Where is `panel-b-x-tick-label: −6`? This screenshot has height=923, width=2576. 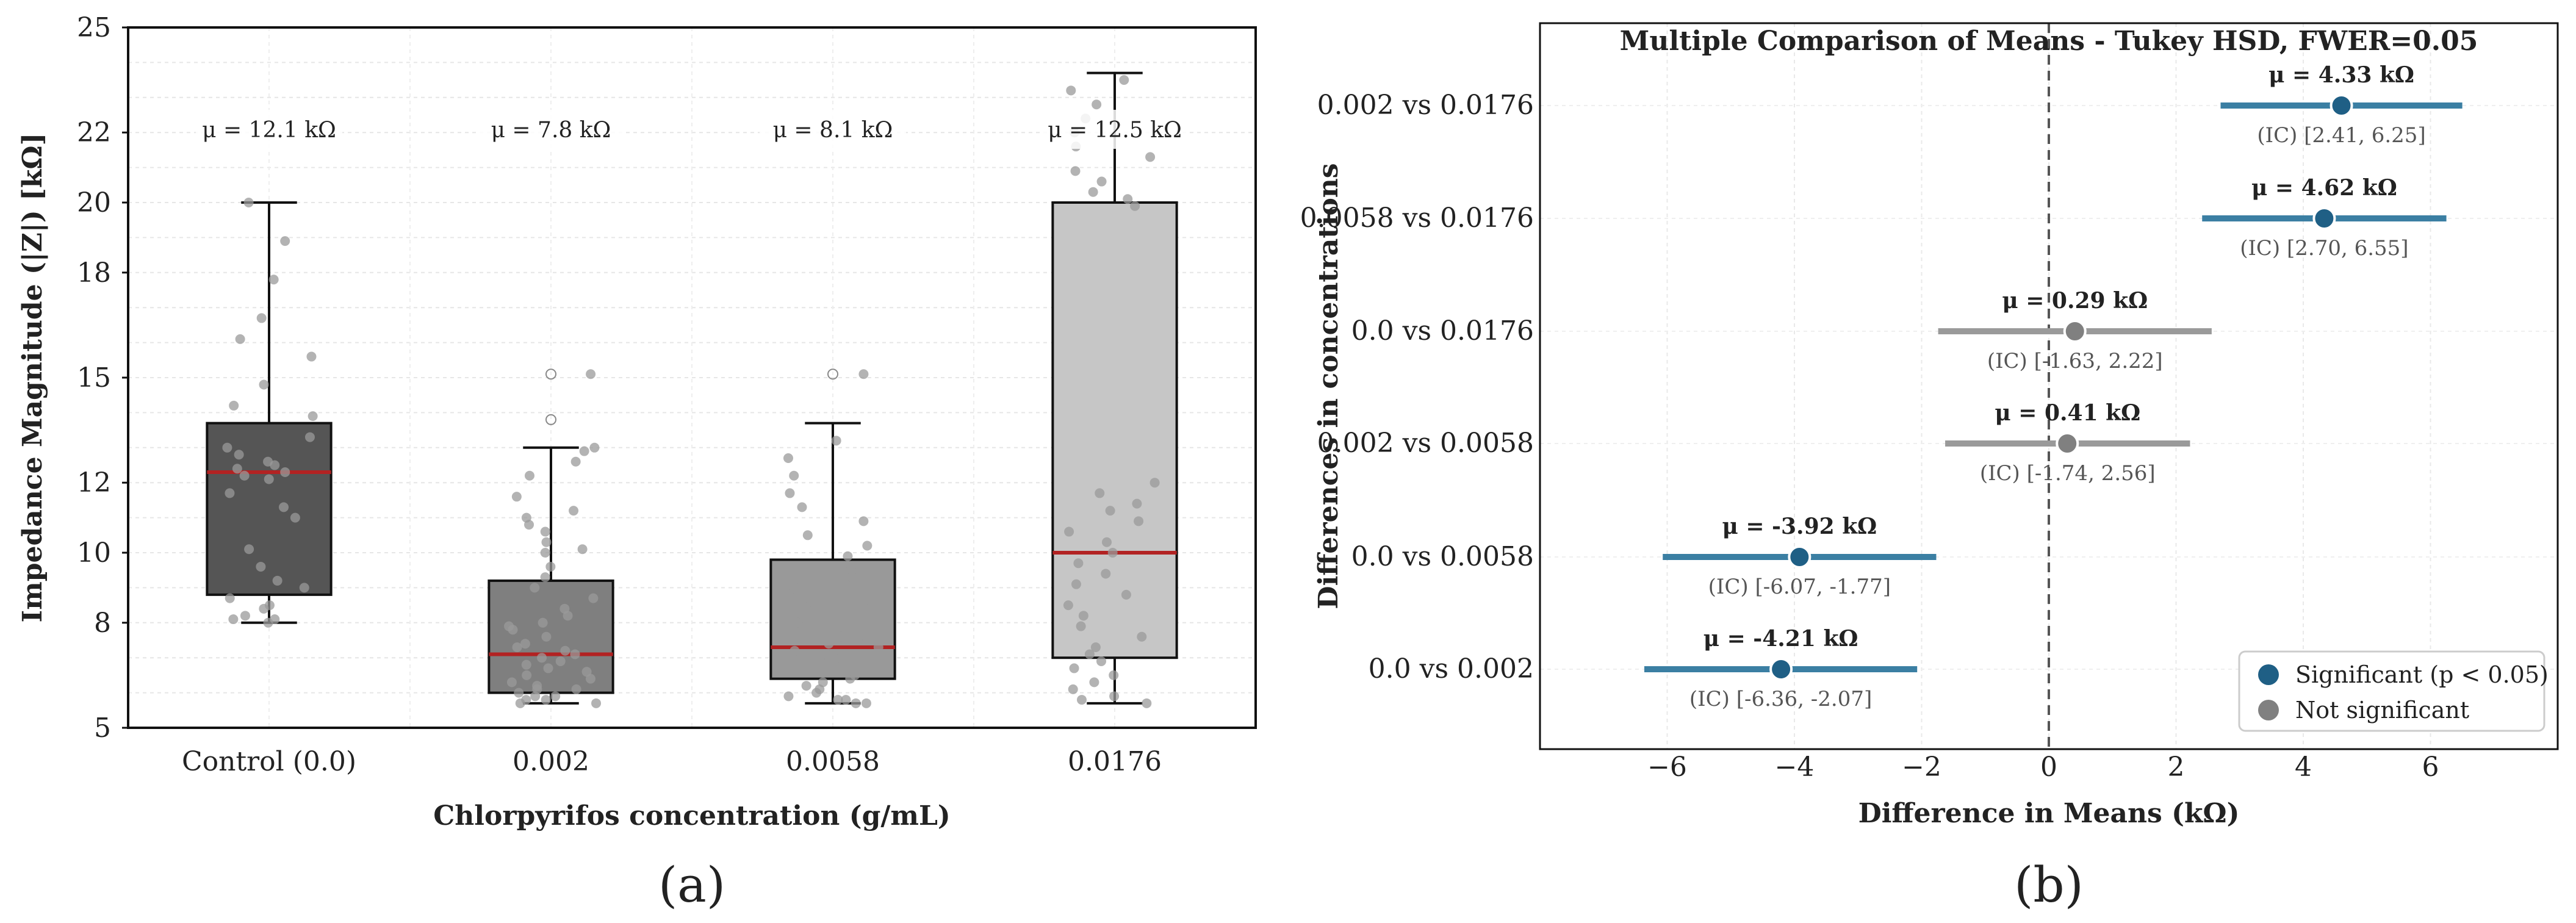
panel-b-x-tick-label: −6 is located at coordinates (1667, 767).